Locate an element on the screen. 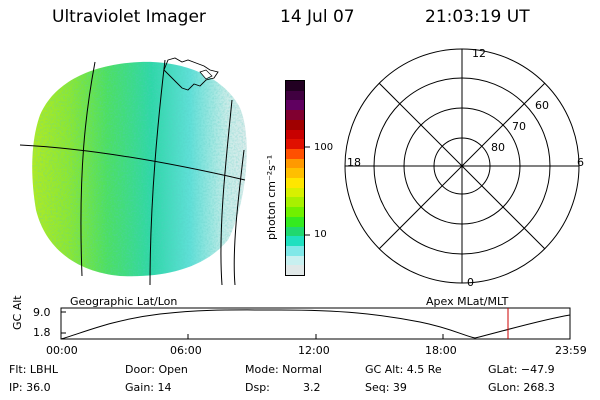 The image size is (600, 400). status-dsp-label: Dsp: is located at coordinates (257, 387).